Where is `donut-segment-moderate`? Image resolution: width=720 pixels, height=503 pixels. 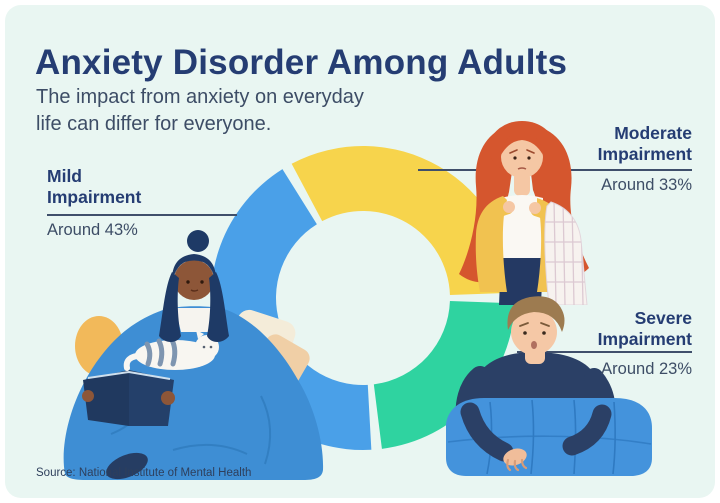 donut-segment-moderate is located at coordinates (403, 220).